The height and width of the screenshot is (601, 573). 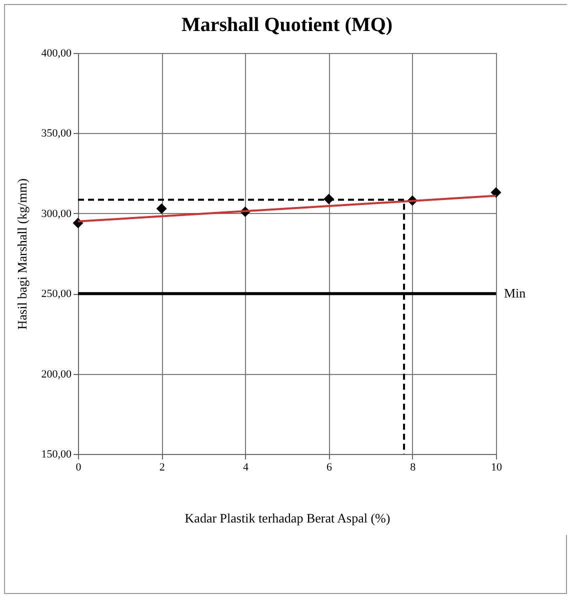 I want to click on x-tick-label: 4, so click(x=245, y=468).